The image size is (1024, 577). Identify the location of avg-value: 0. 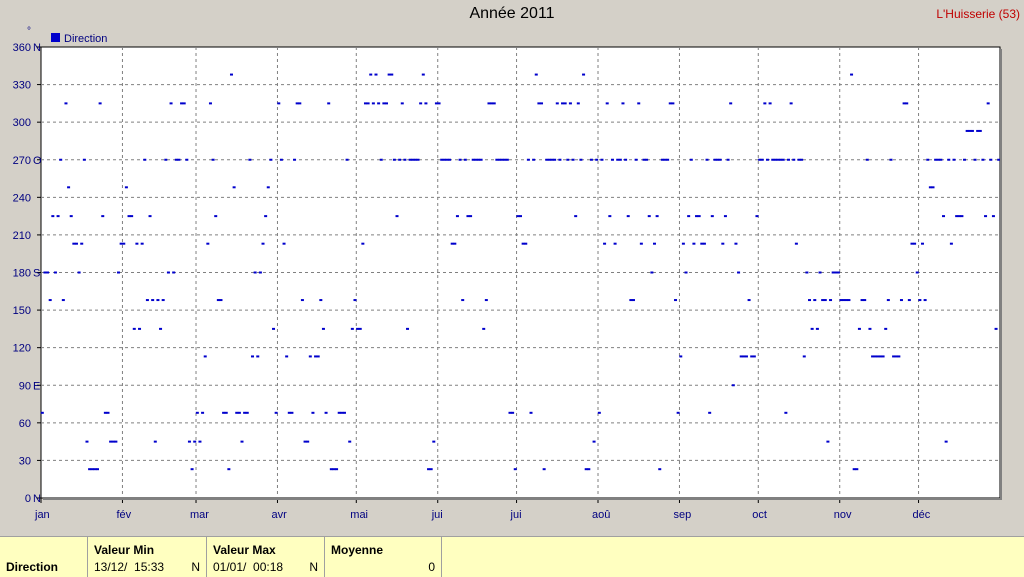
(431, 567).